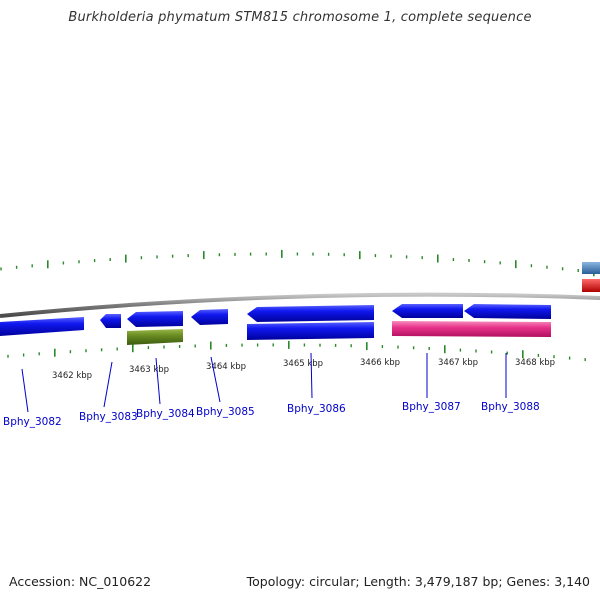  I want to click on gene-arrow-bphy-3086a, so click(310, 313).